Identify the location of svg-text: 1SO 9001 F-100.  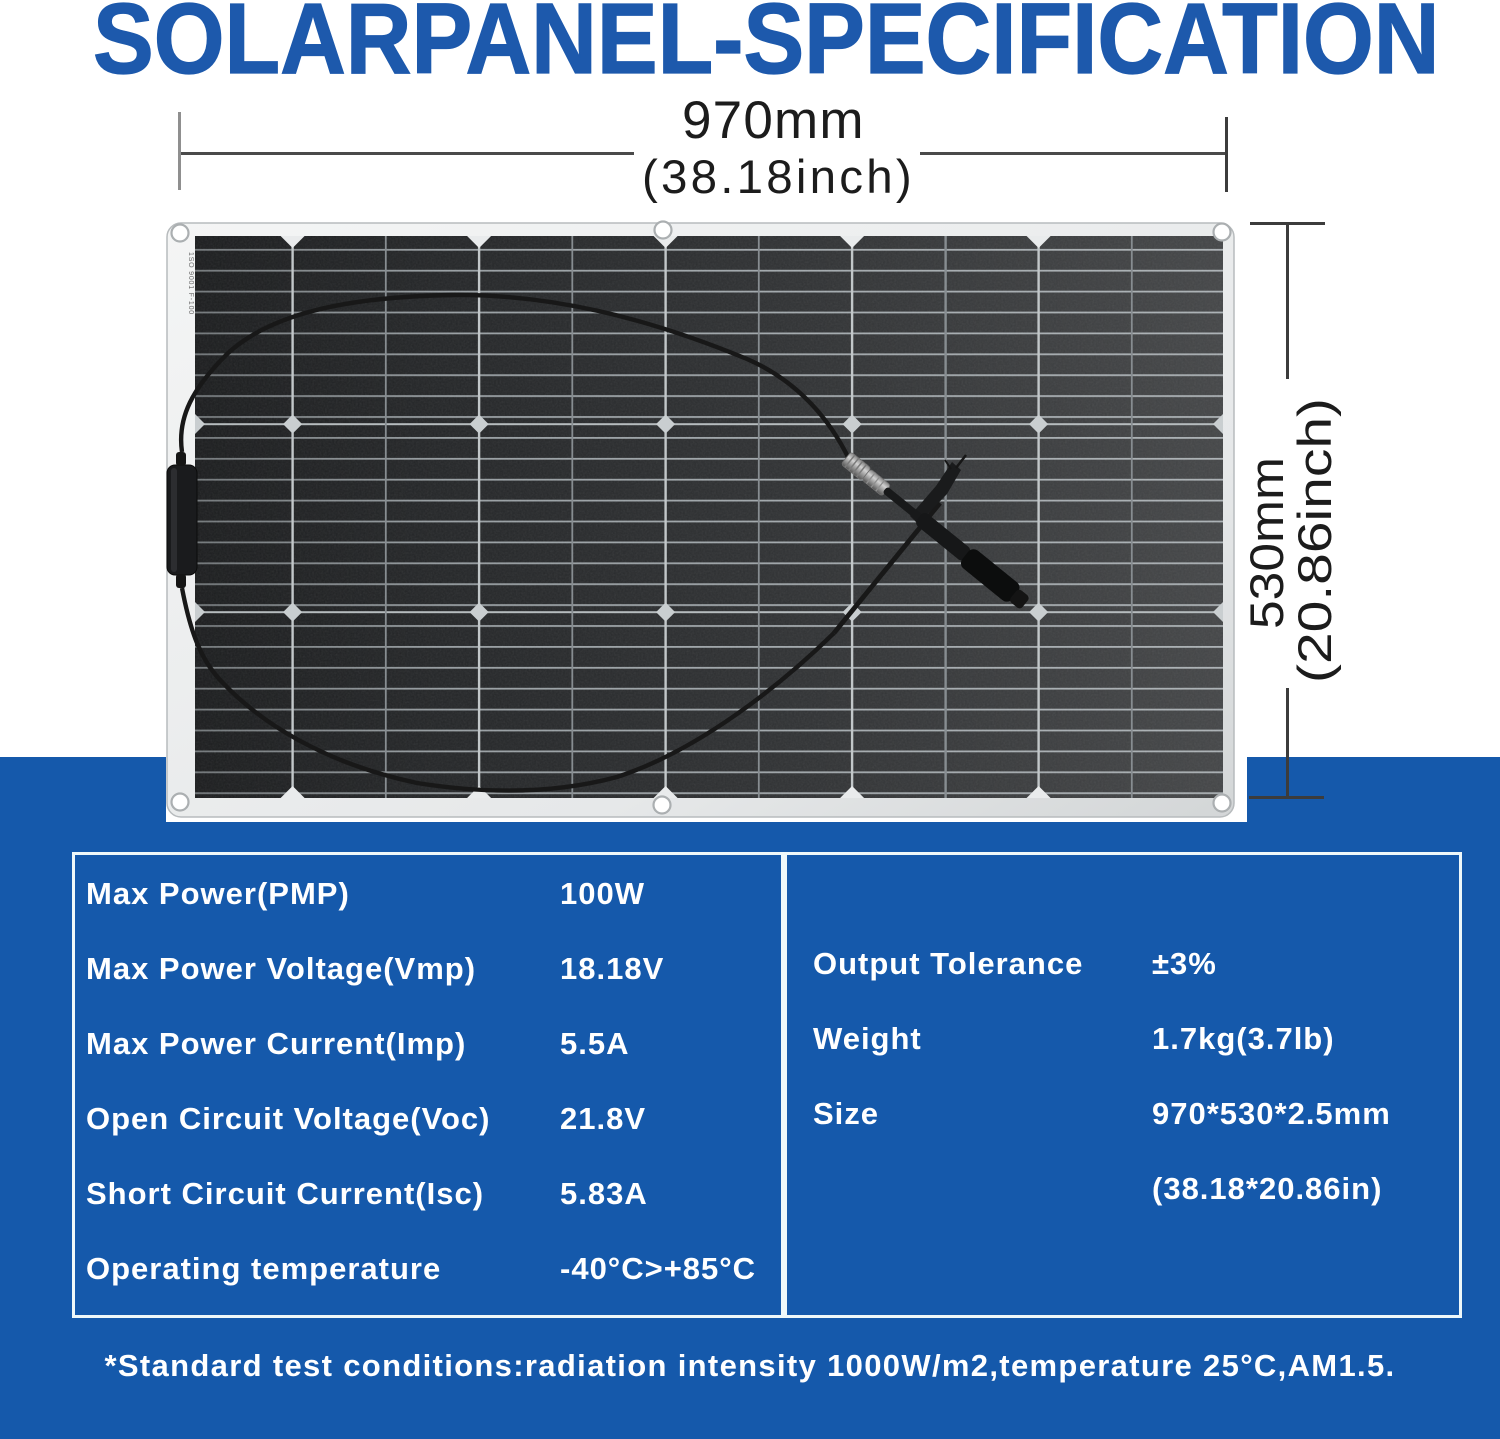
(190, 283).